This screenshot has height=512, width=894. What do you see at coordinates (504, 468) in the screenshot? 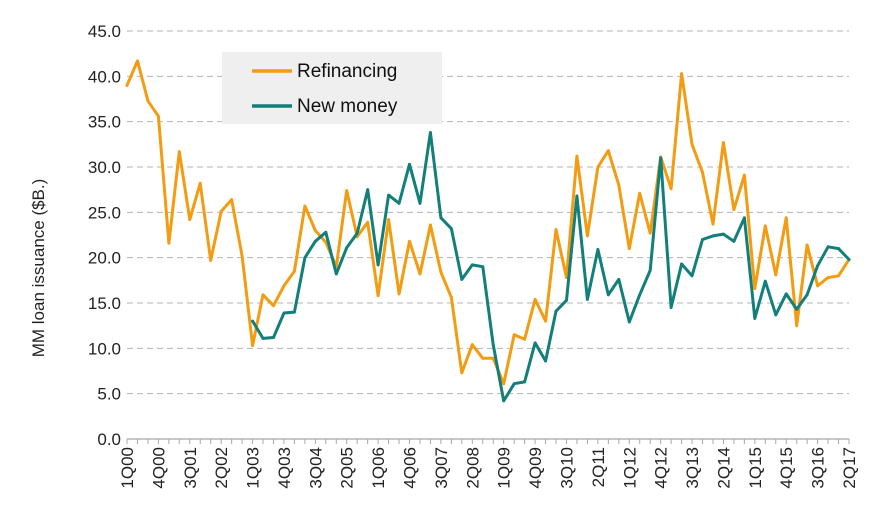
I see `x-tick-label: 1Q09` at bounding box center [504, 468].